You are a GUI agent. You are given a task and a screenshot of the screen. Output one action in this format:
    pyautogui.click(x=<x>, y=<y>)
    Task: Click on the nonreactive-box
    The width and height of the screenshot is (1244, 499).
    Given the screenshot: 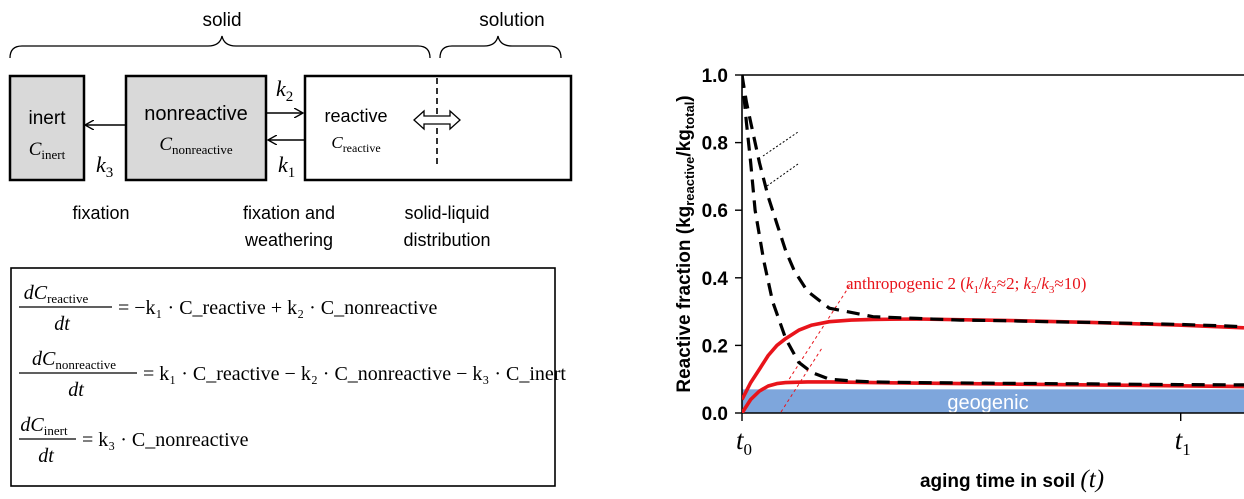 What is the action you would take?
    pyautogui.click(x=196, y=128)
    